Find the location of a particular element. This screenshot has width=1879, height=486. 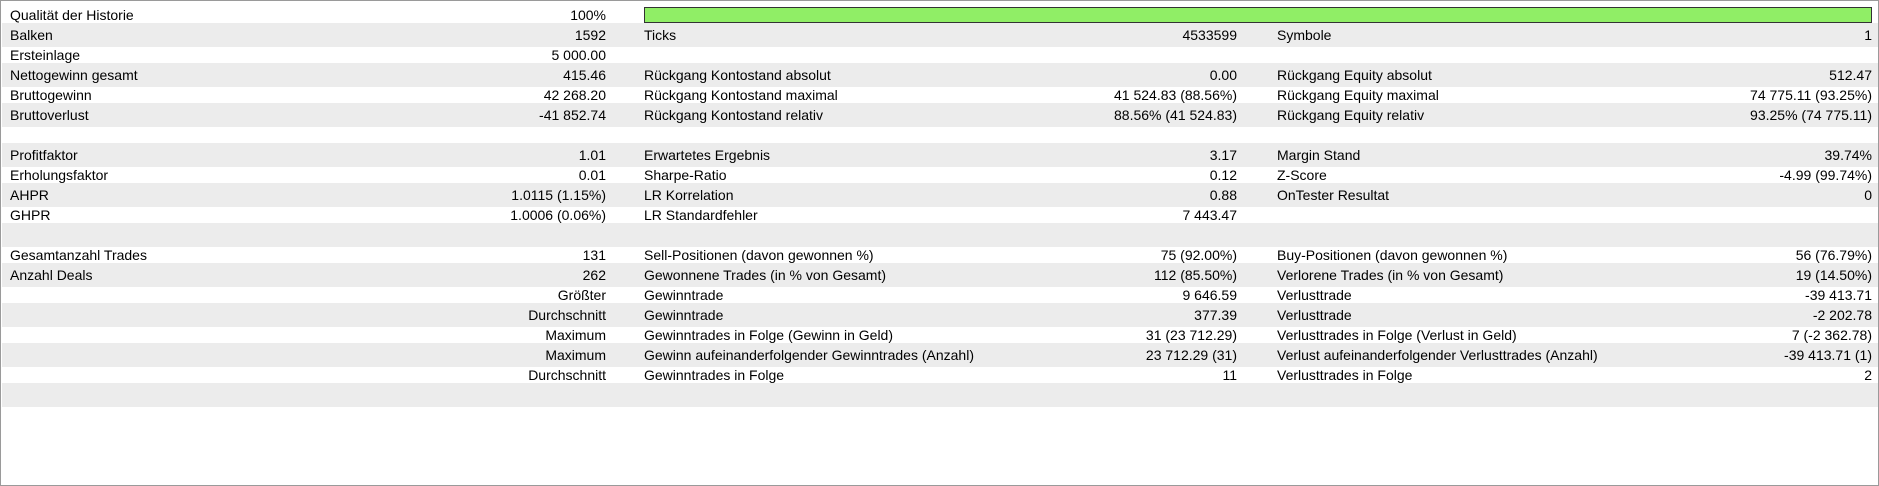

equity-drawdown-maximal-value: 74 775.11 (93.25%) is located at coordinates (1811, 95).